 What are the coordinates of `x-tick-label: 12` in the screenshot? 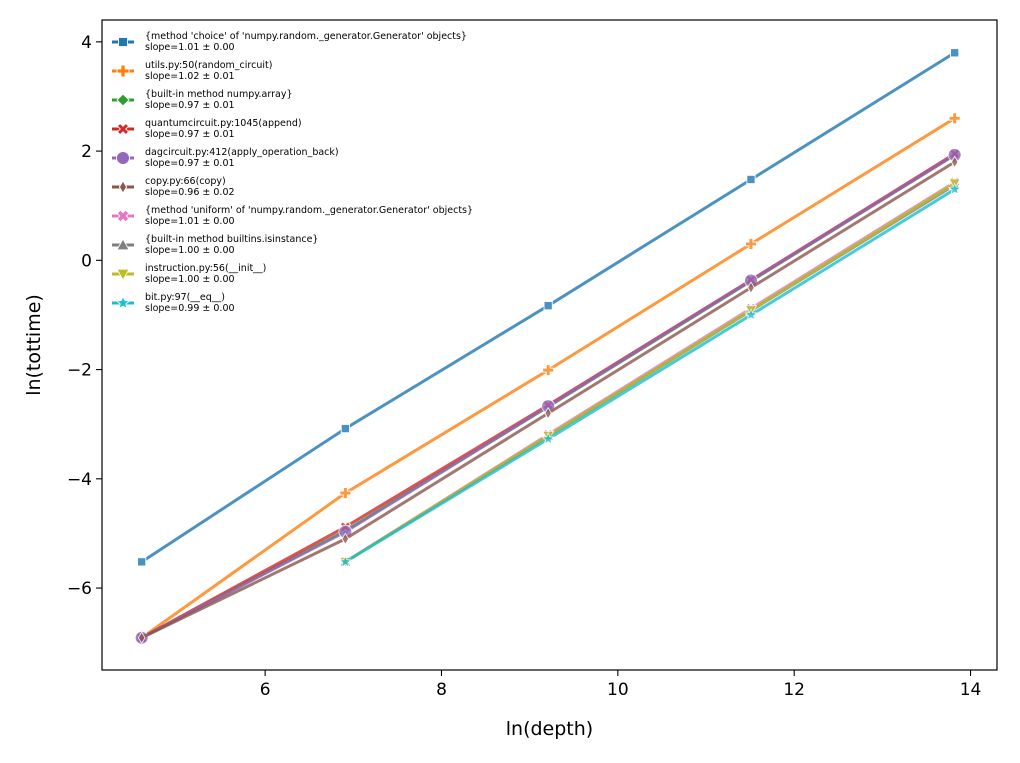 It's located at (794, 690).